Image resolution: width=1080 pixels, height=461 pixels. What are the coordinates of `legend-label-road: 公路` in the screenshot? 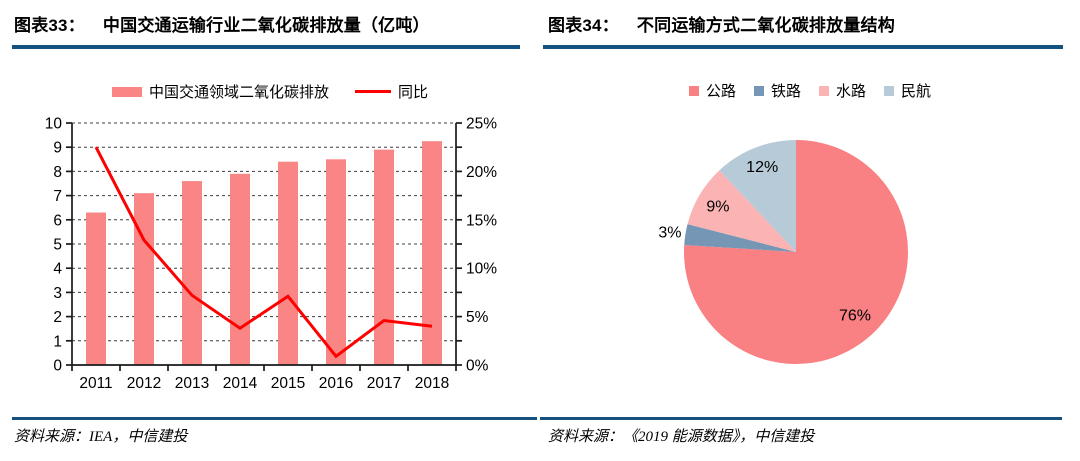 It's located at (720, 91).